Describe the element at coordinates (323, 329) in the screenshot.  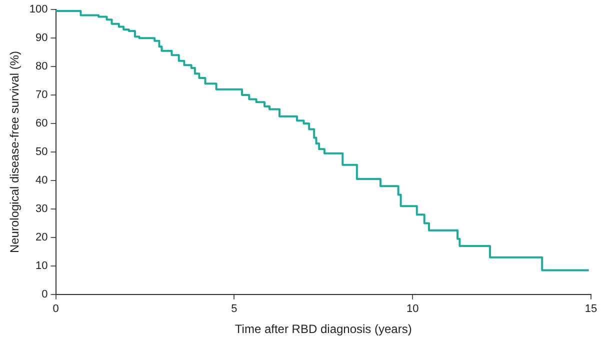
I see `x-axis-title: Time after RBD diagnosis (years)` at that location.